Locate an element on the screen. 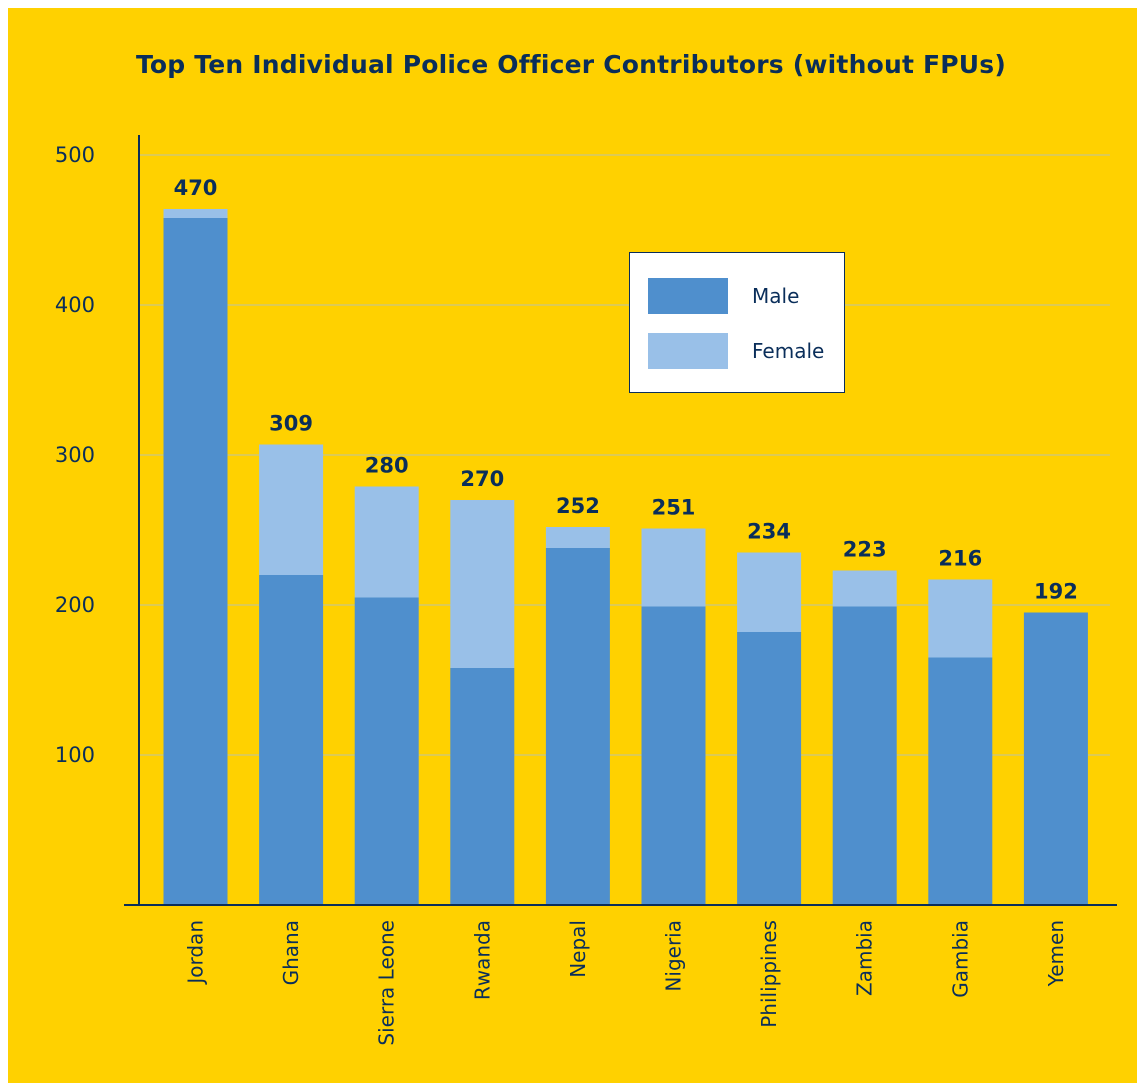  bar-female-nigeria is located at coordinates (673, 567).